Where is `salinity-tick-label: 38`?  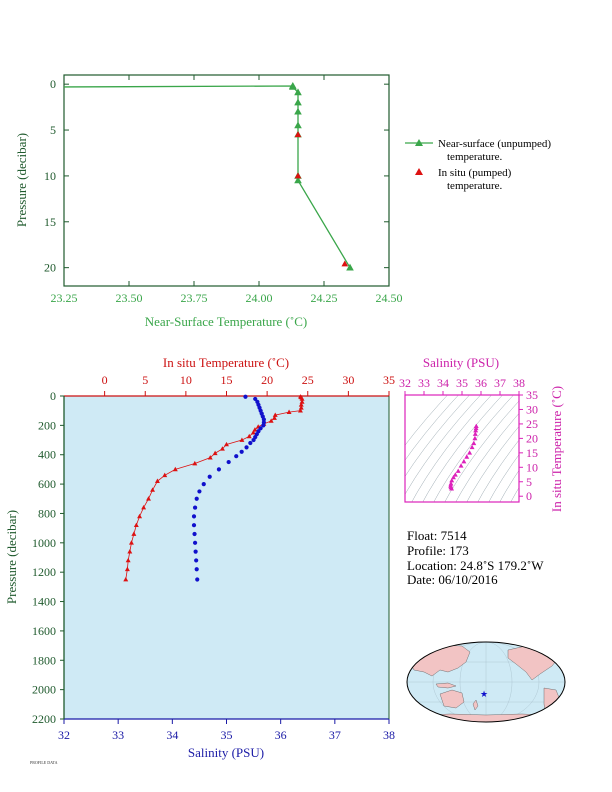
salinity-tick-label: 38 is located at coordinates (389, 735).